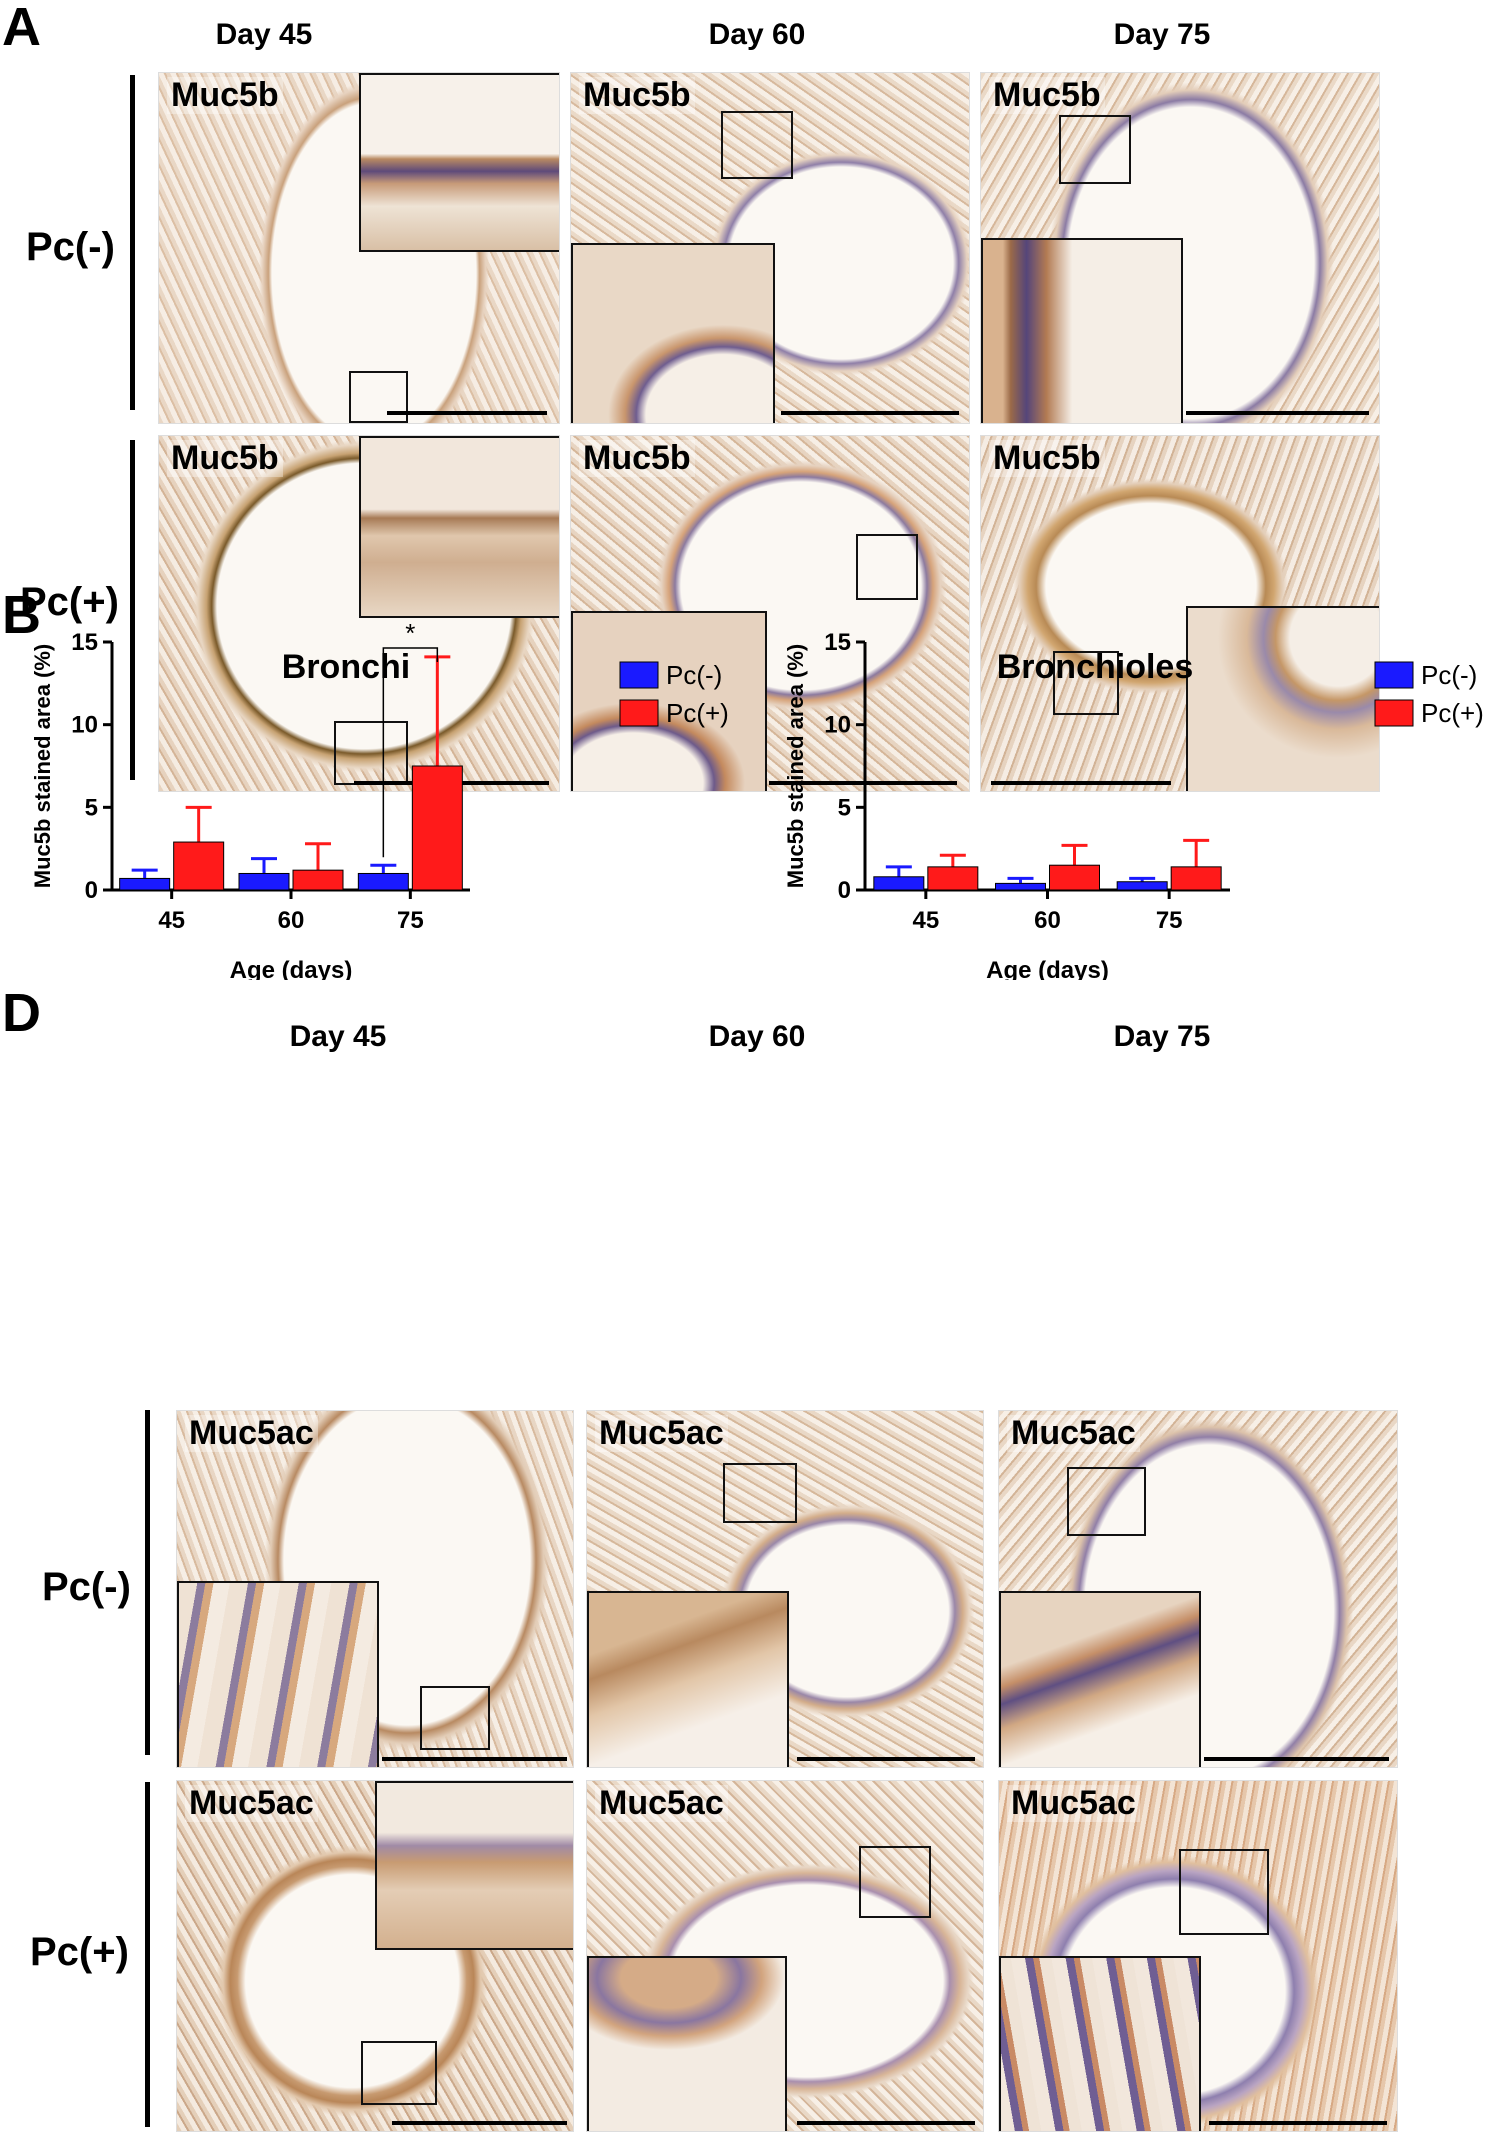 The image size is (1496, 2136). What do you see at coordinates (1180, 613) in the screenshot?
I see `micrograph-a-pcpos-day75: Muc5b` at bounding box center [1180, 613].